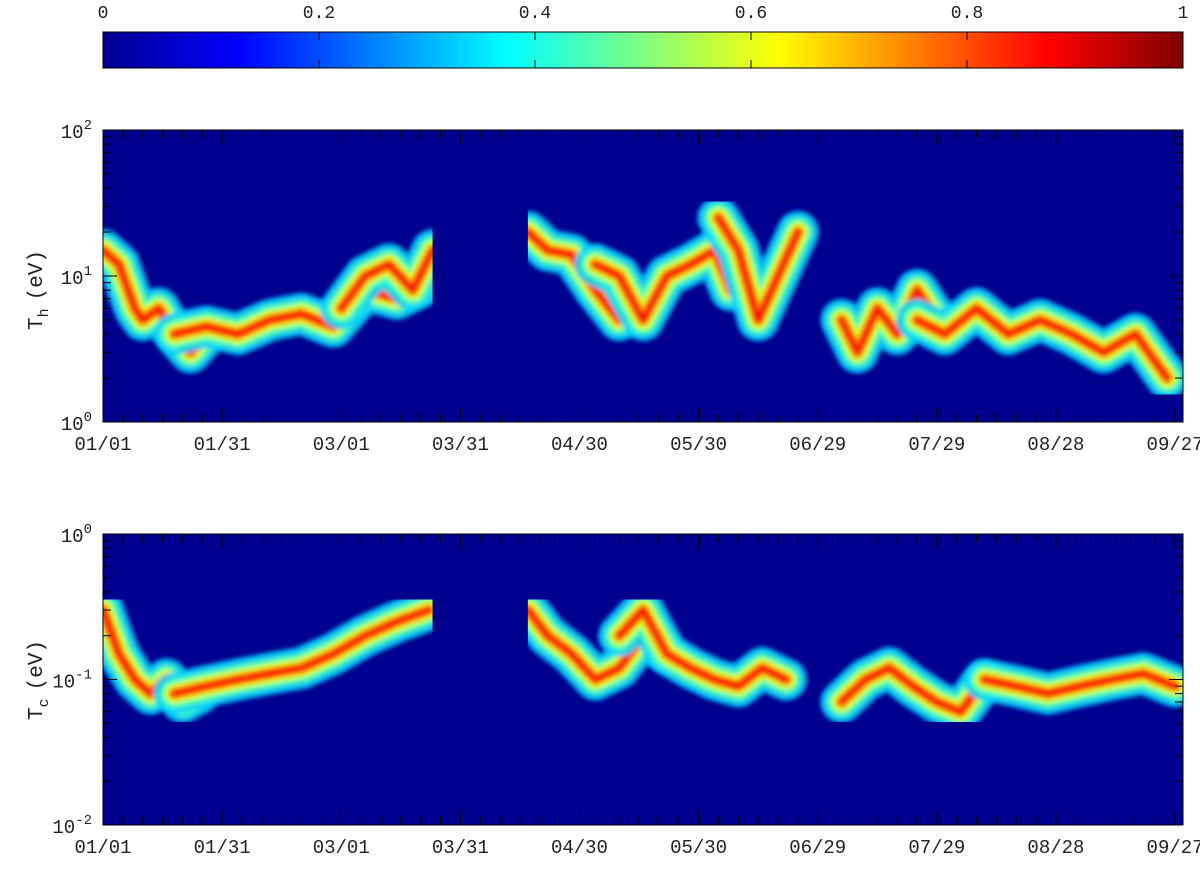  I want to click on colorbar-tick-label: 0.8, so click(967, 14).